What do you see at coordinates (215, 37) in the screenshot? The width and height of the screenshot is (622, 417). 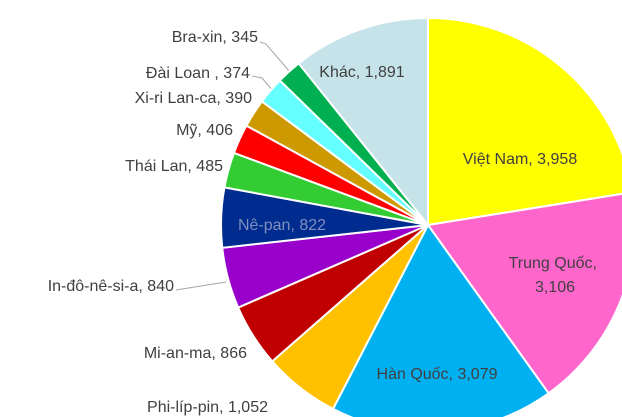 I see `data-label: Bra-xin, 345` at bounding box center [215, 37].